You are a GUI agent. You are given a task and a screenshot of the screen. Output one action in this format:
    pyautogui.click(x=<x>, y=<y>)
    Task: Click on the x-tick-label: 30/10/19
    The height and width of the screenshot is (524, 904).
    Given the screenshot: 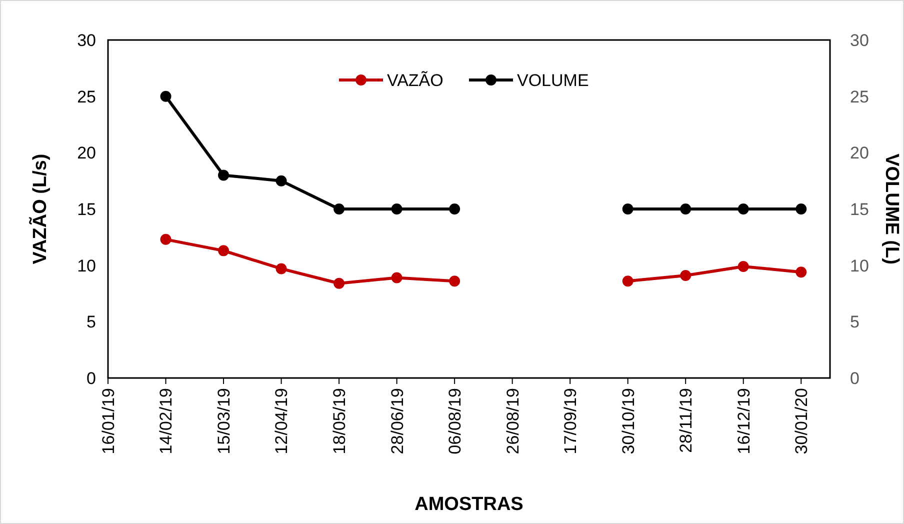 What is the action you would take?
    pyautogui.click(x=628, y=421)
    